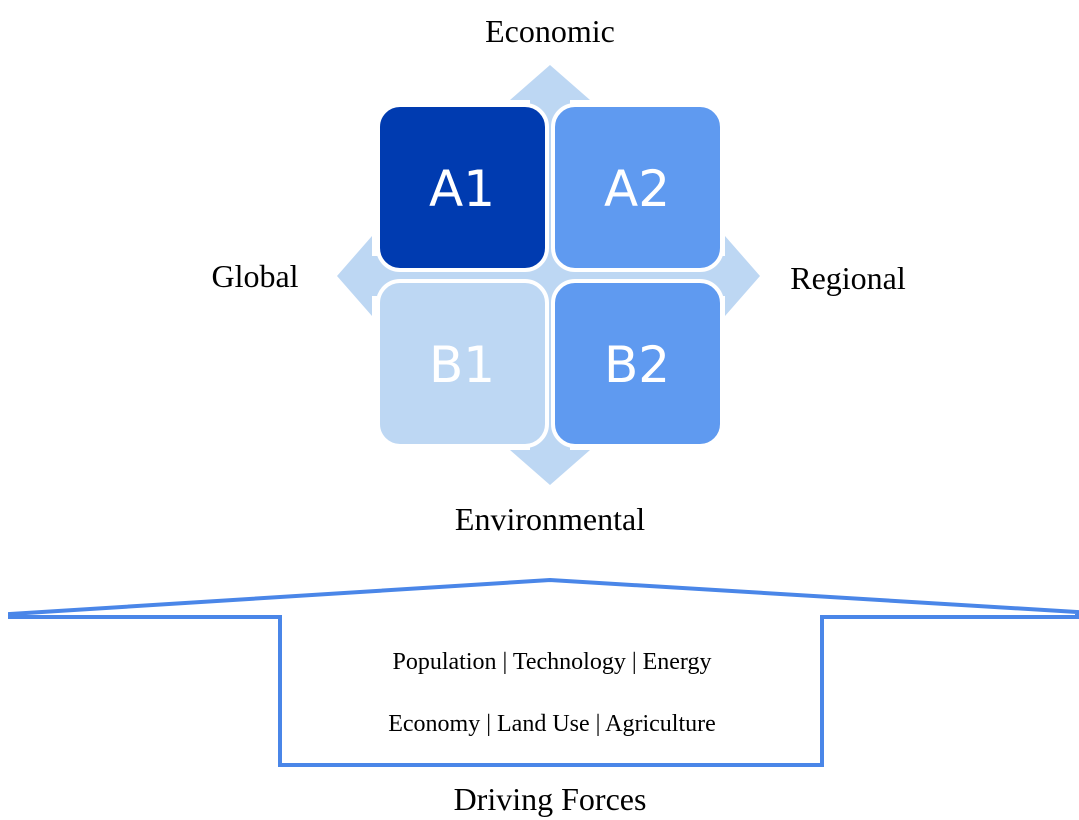 The image size is (1079, 820). Describe the element at coordinates (848, 278) in the screenshot. I see `axis-label: Regional` at that location.